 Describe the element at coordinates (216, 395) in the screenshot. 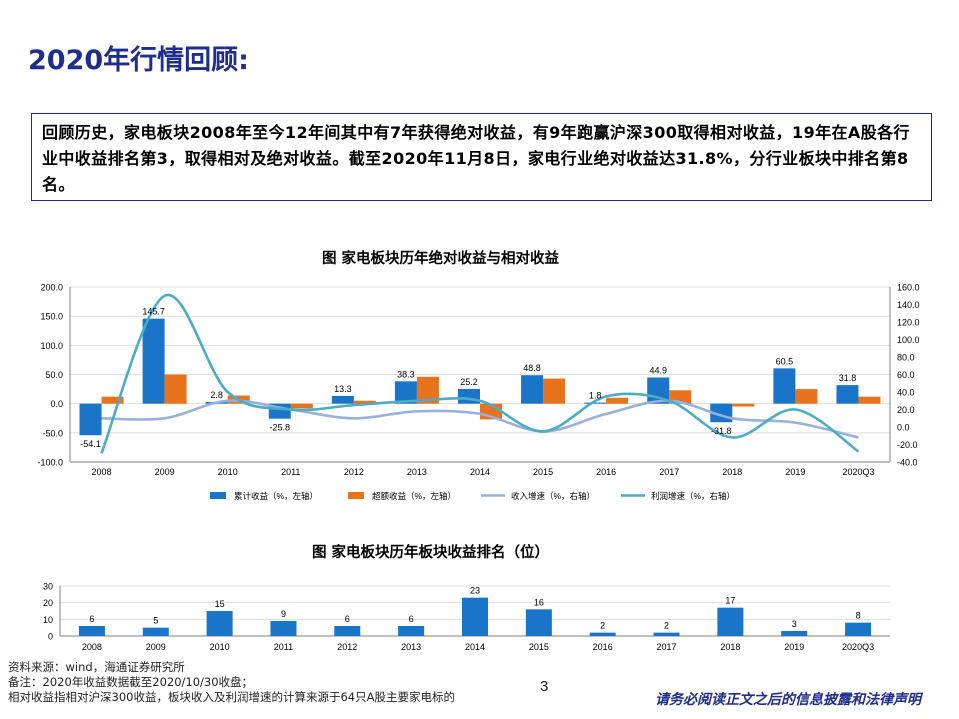

I see `data-label: 2.8` at that location.